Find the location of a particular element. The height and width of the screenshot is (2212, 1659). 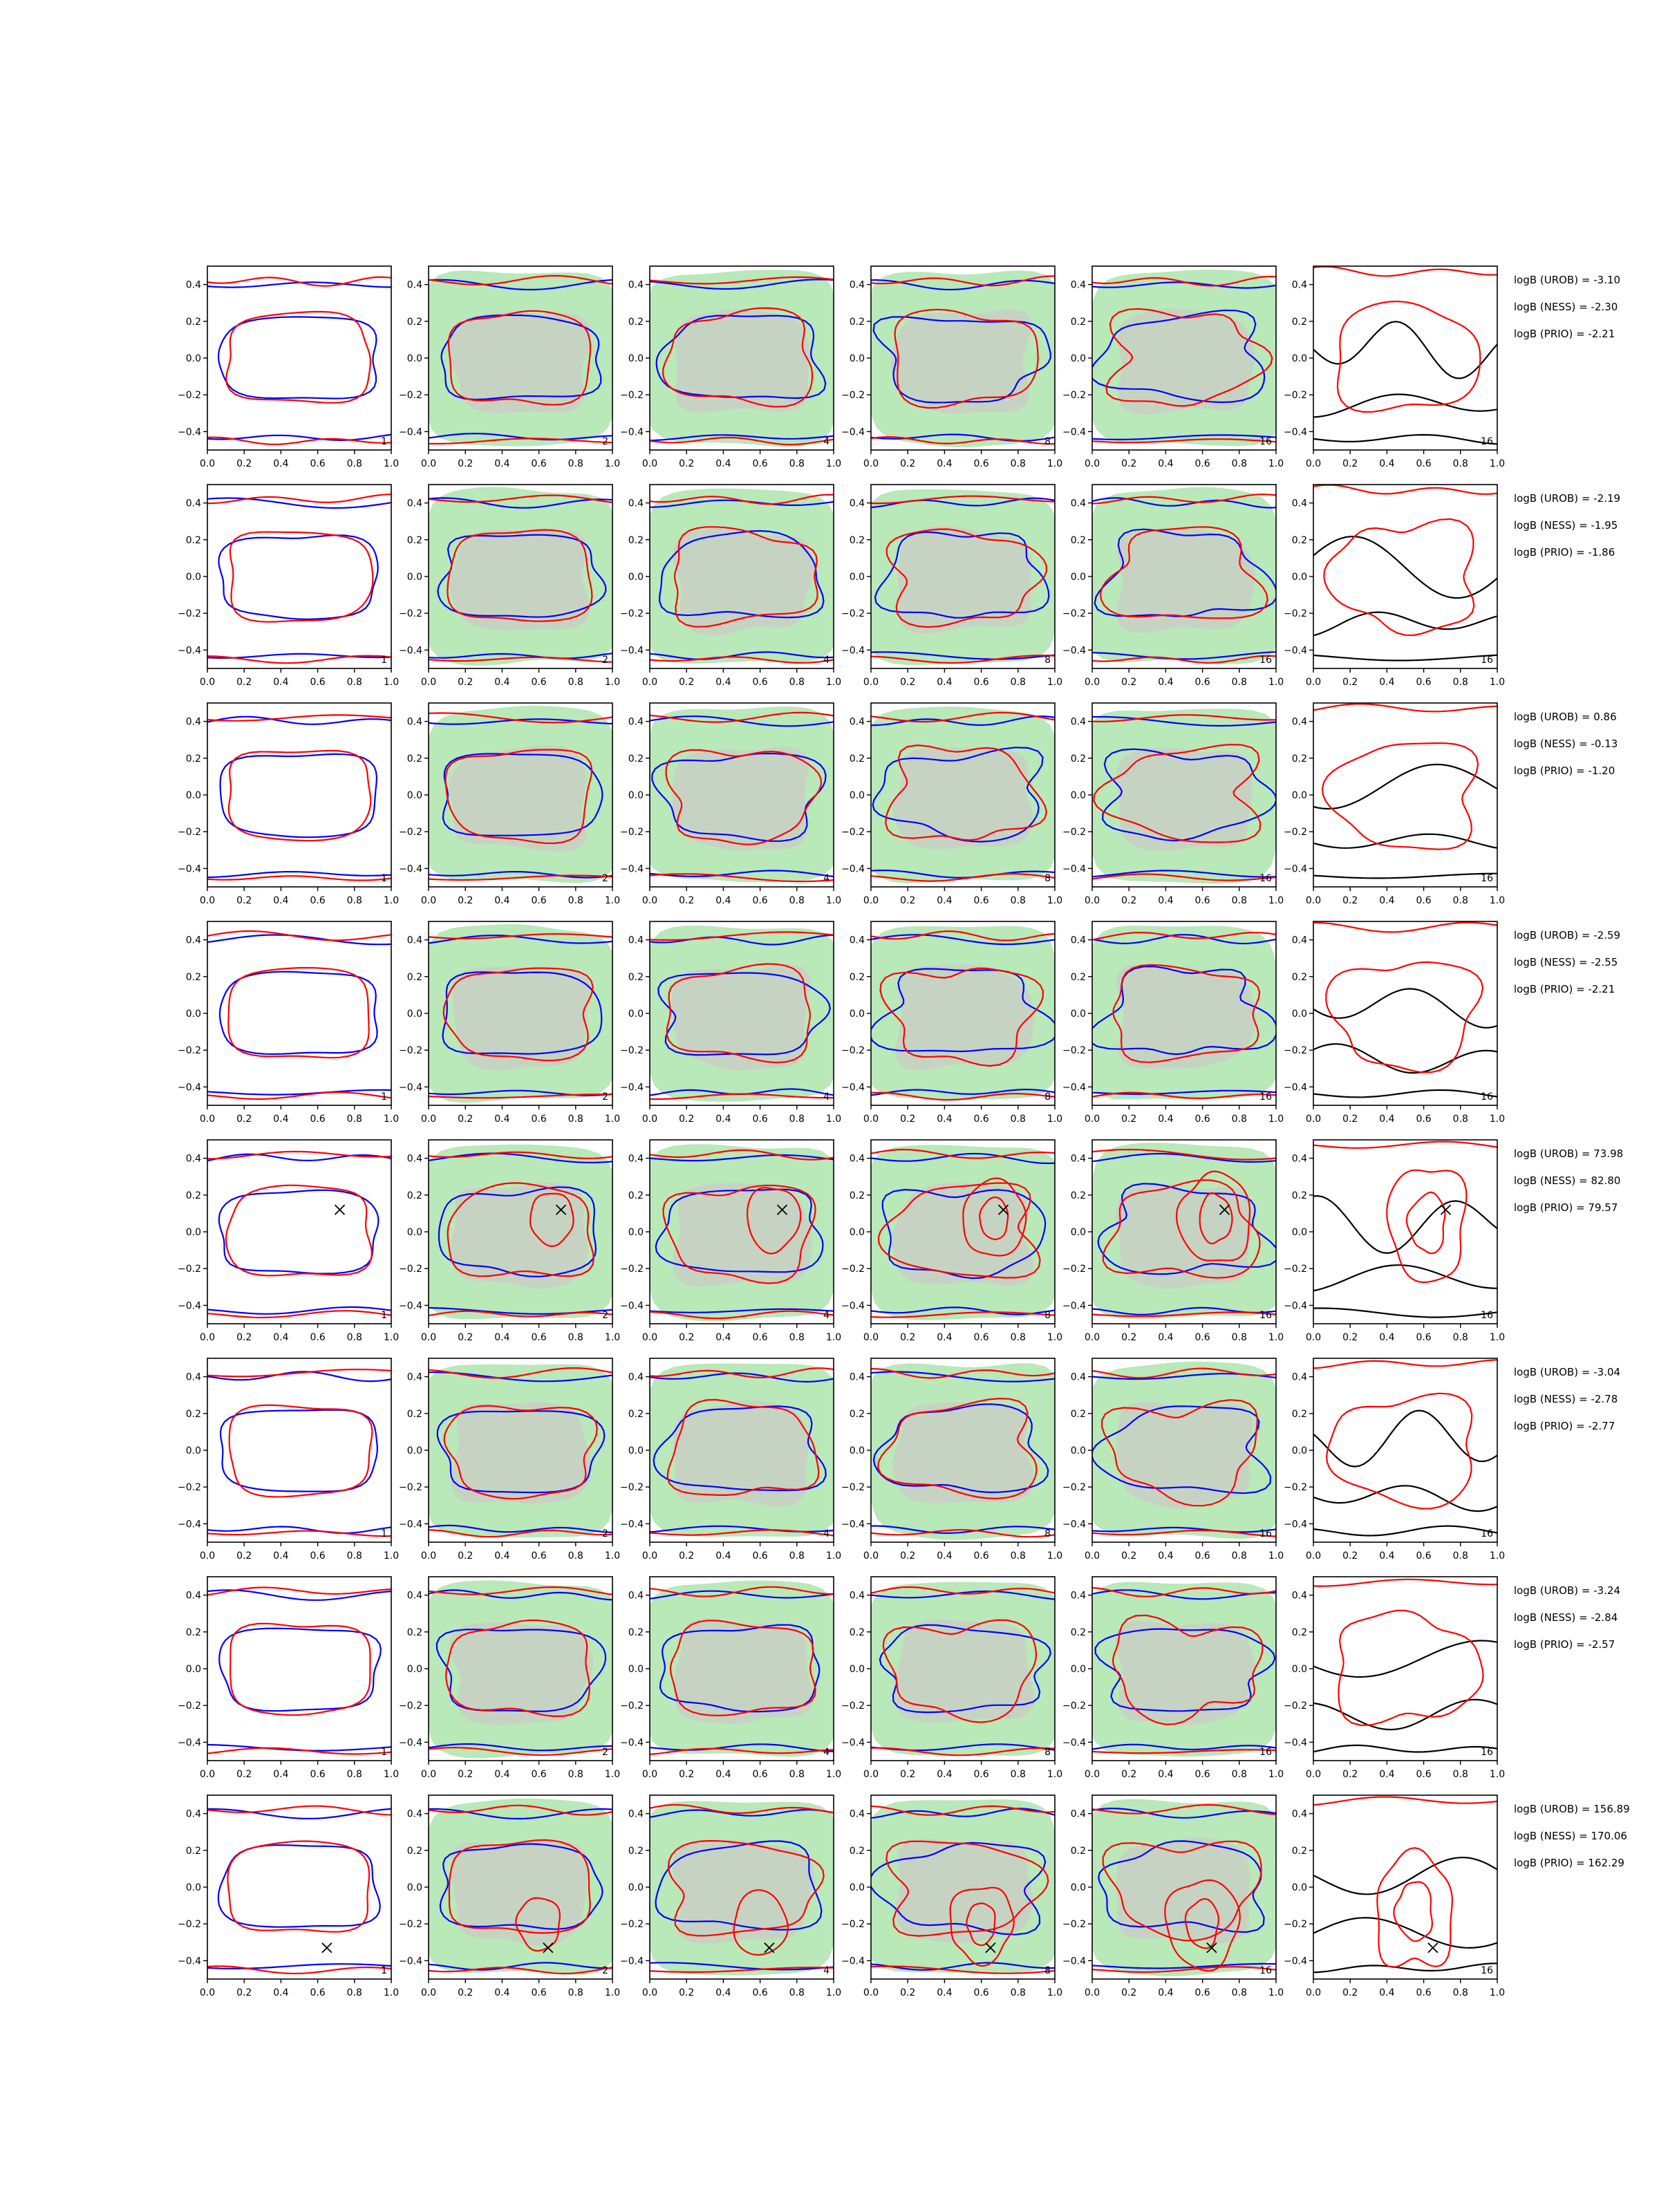

panel-label: 8 is located at coordinates (1047, 660).